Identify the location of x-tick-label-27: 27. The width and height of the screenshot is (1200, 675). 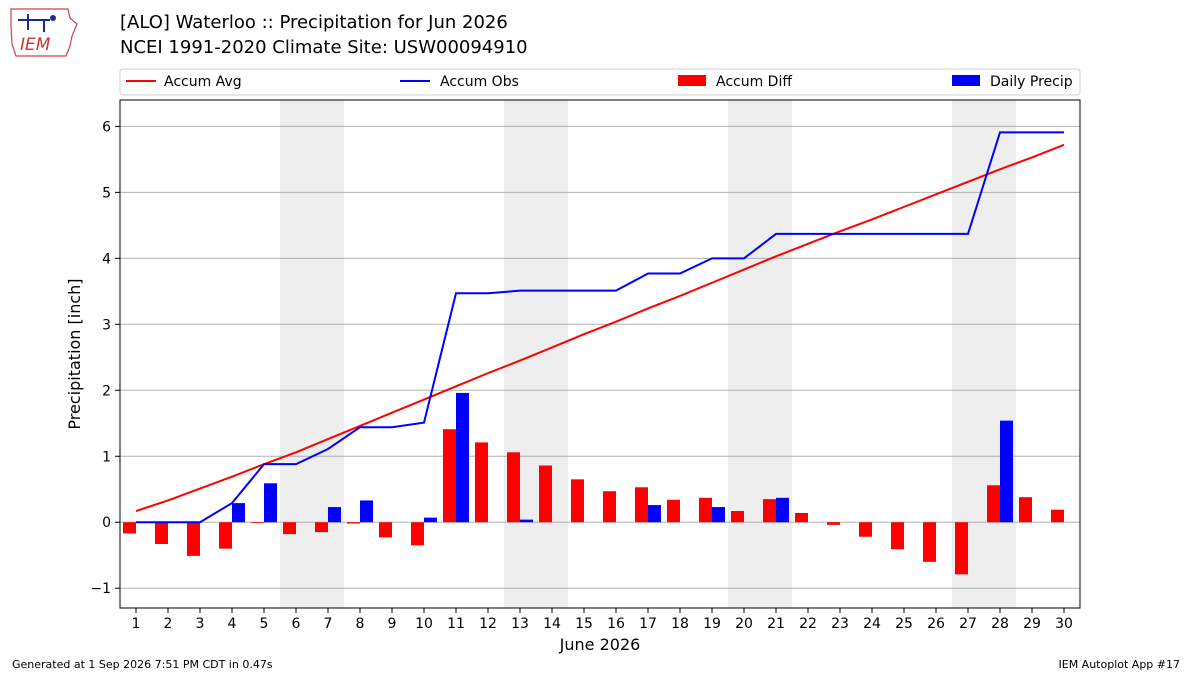
(968, 624).